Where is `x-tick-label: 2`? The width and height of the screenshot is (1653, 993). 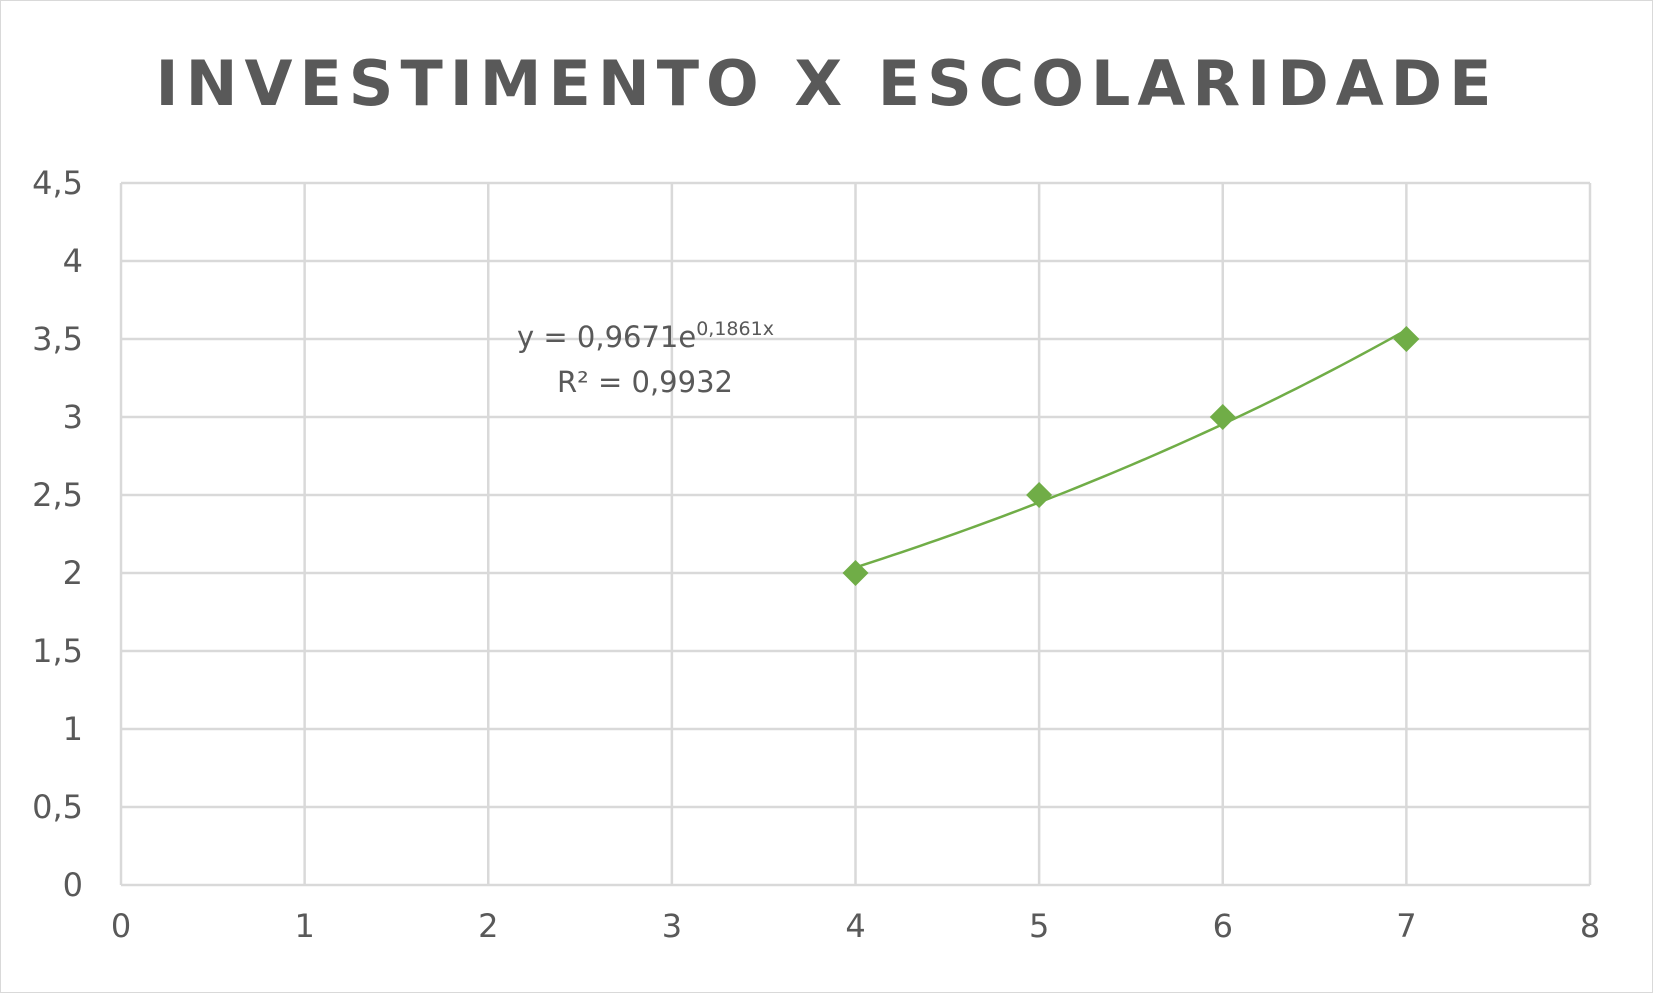 x-tick-label: 2 is located at coordinates (488, 926).